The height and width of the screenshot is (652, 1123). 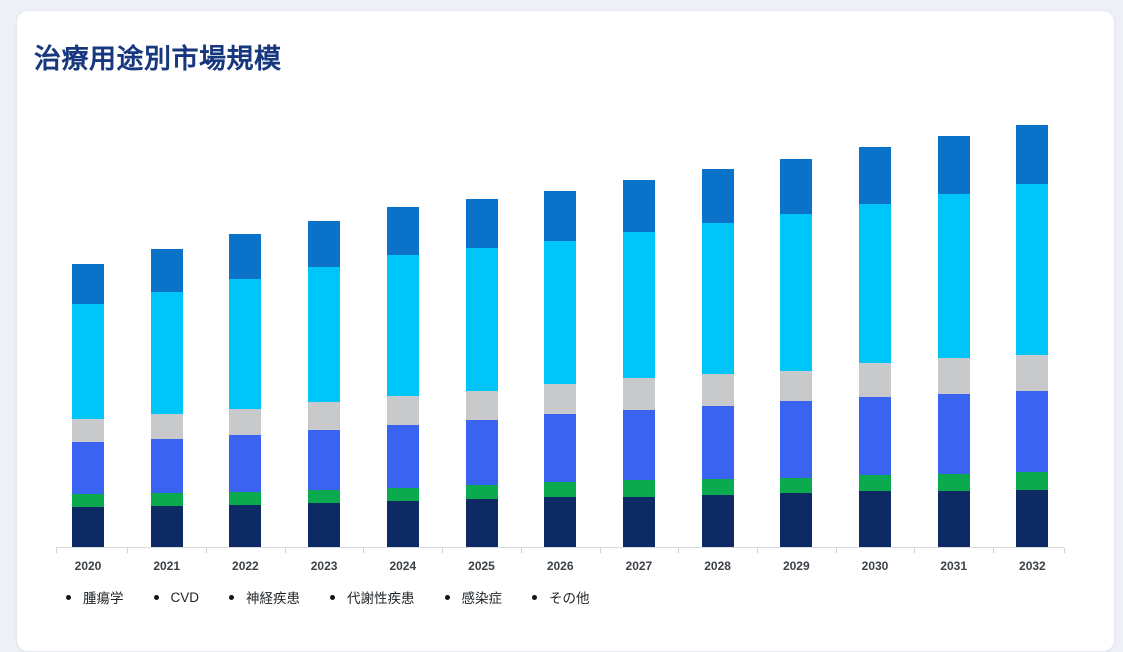 I want to click on bar-segment-腫瘍学-2021, so click(x=166, y=526).